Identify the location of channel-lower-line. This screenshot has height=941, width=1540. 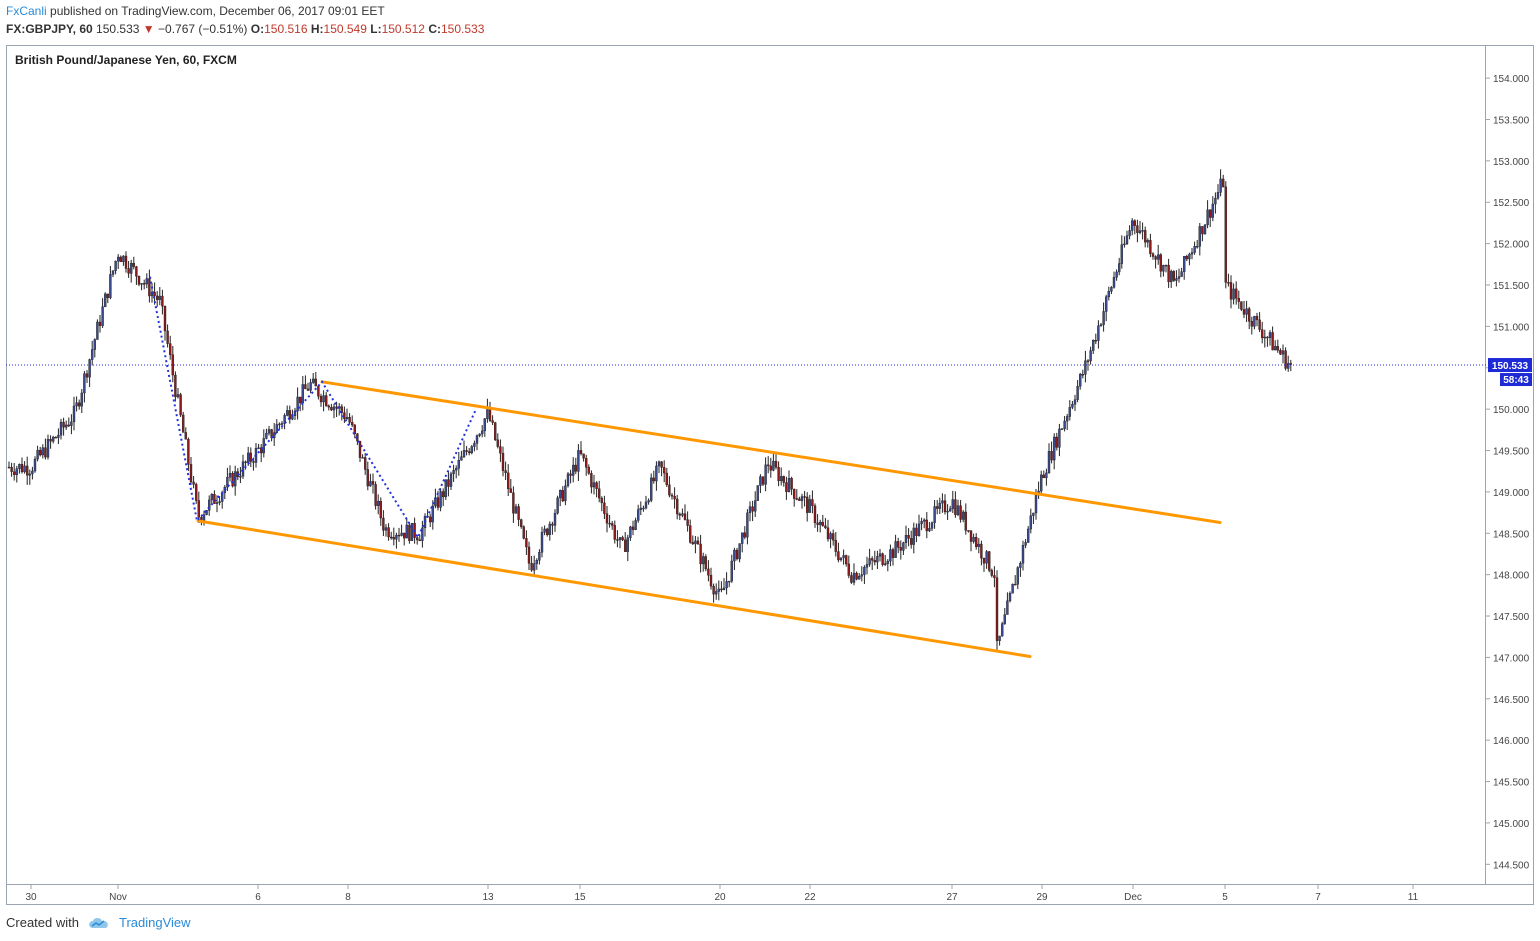
(614, 588).